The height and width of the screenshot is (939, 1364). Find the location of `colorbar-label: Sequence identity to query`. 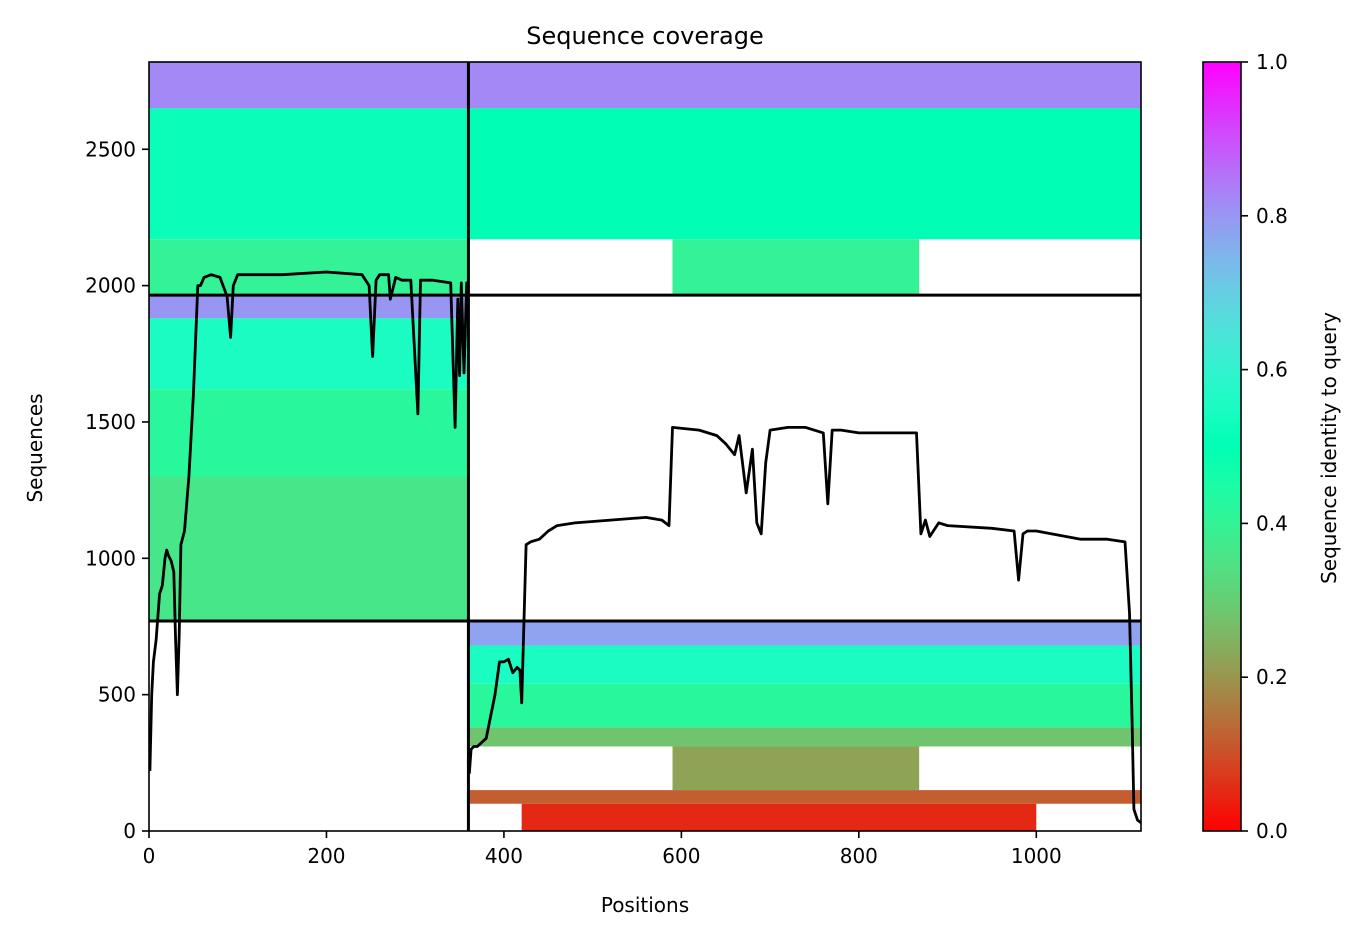

colorbar-label: Sequence identity to query is located at coordinates (1329, 448).